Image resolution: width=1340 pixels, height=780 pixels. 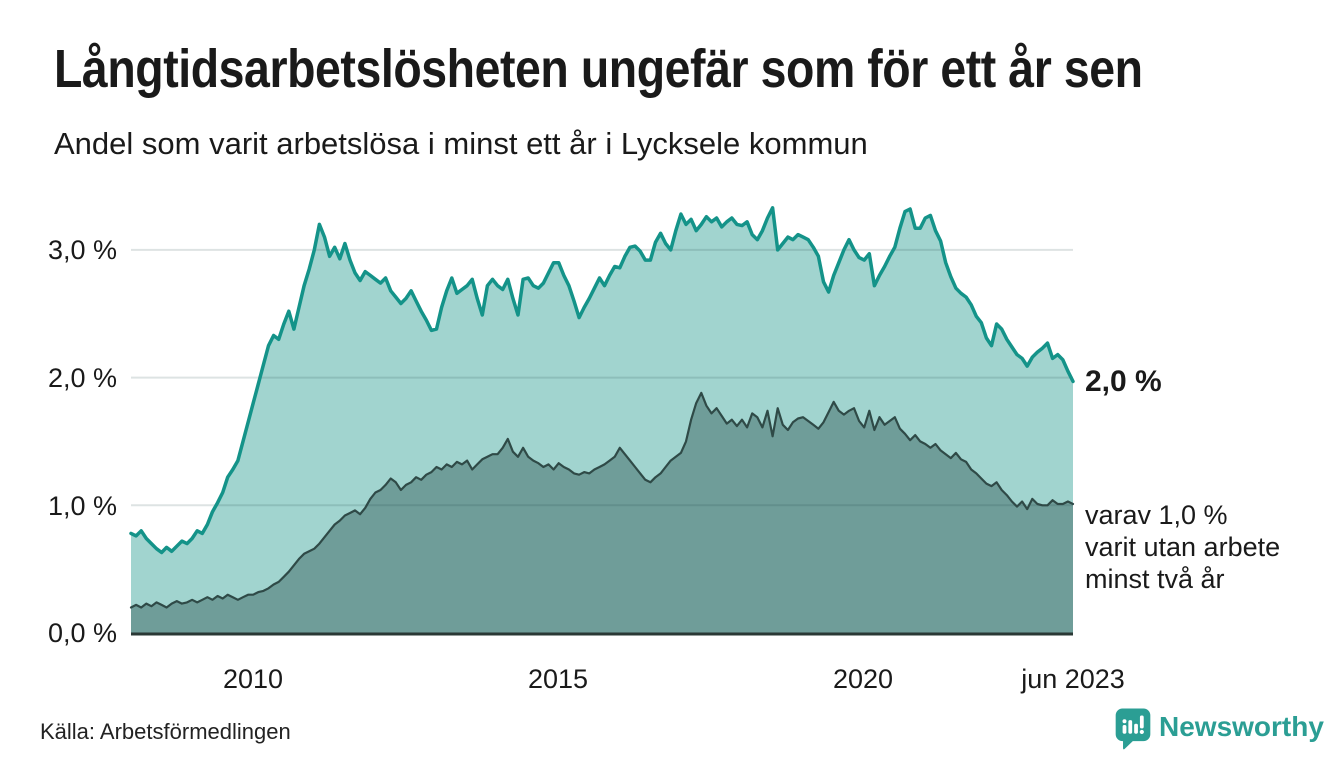 I want to click on source-note: Källa: Arbetsförmedlingen, so click(x=165, y=731).